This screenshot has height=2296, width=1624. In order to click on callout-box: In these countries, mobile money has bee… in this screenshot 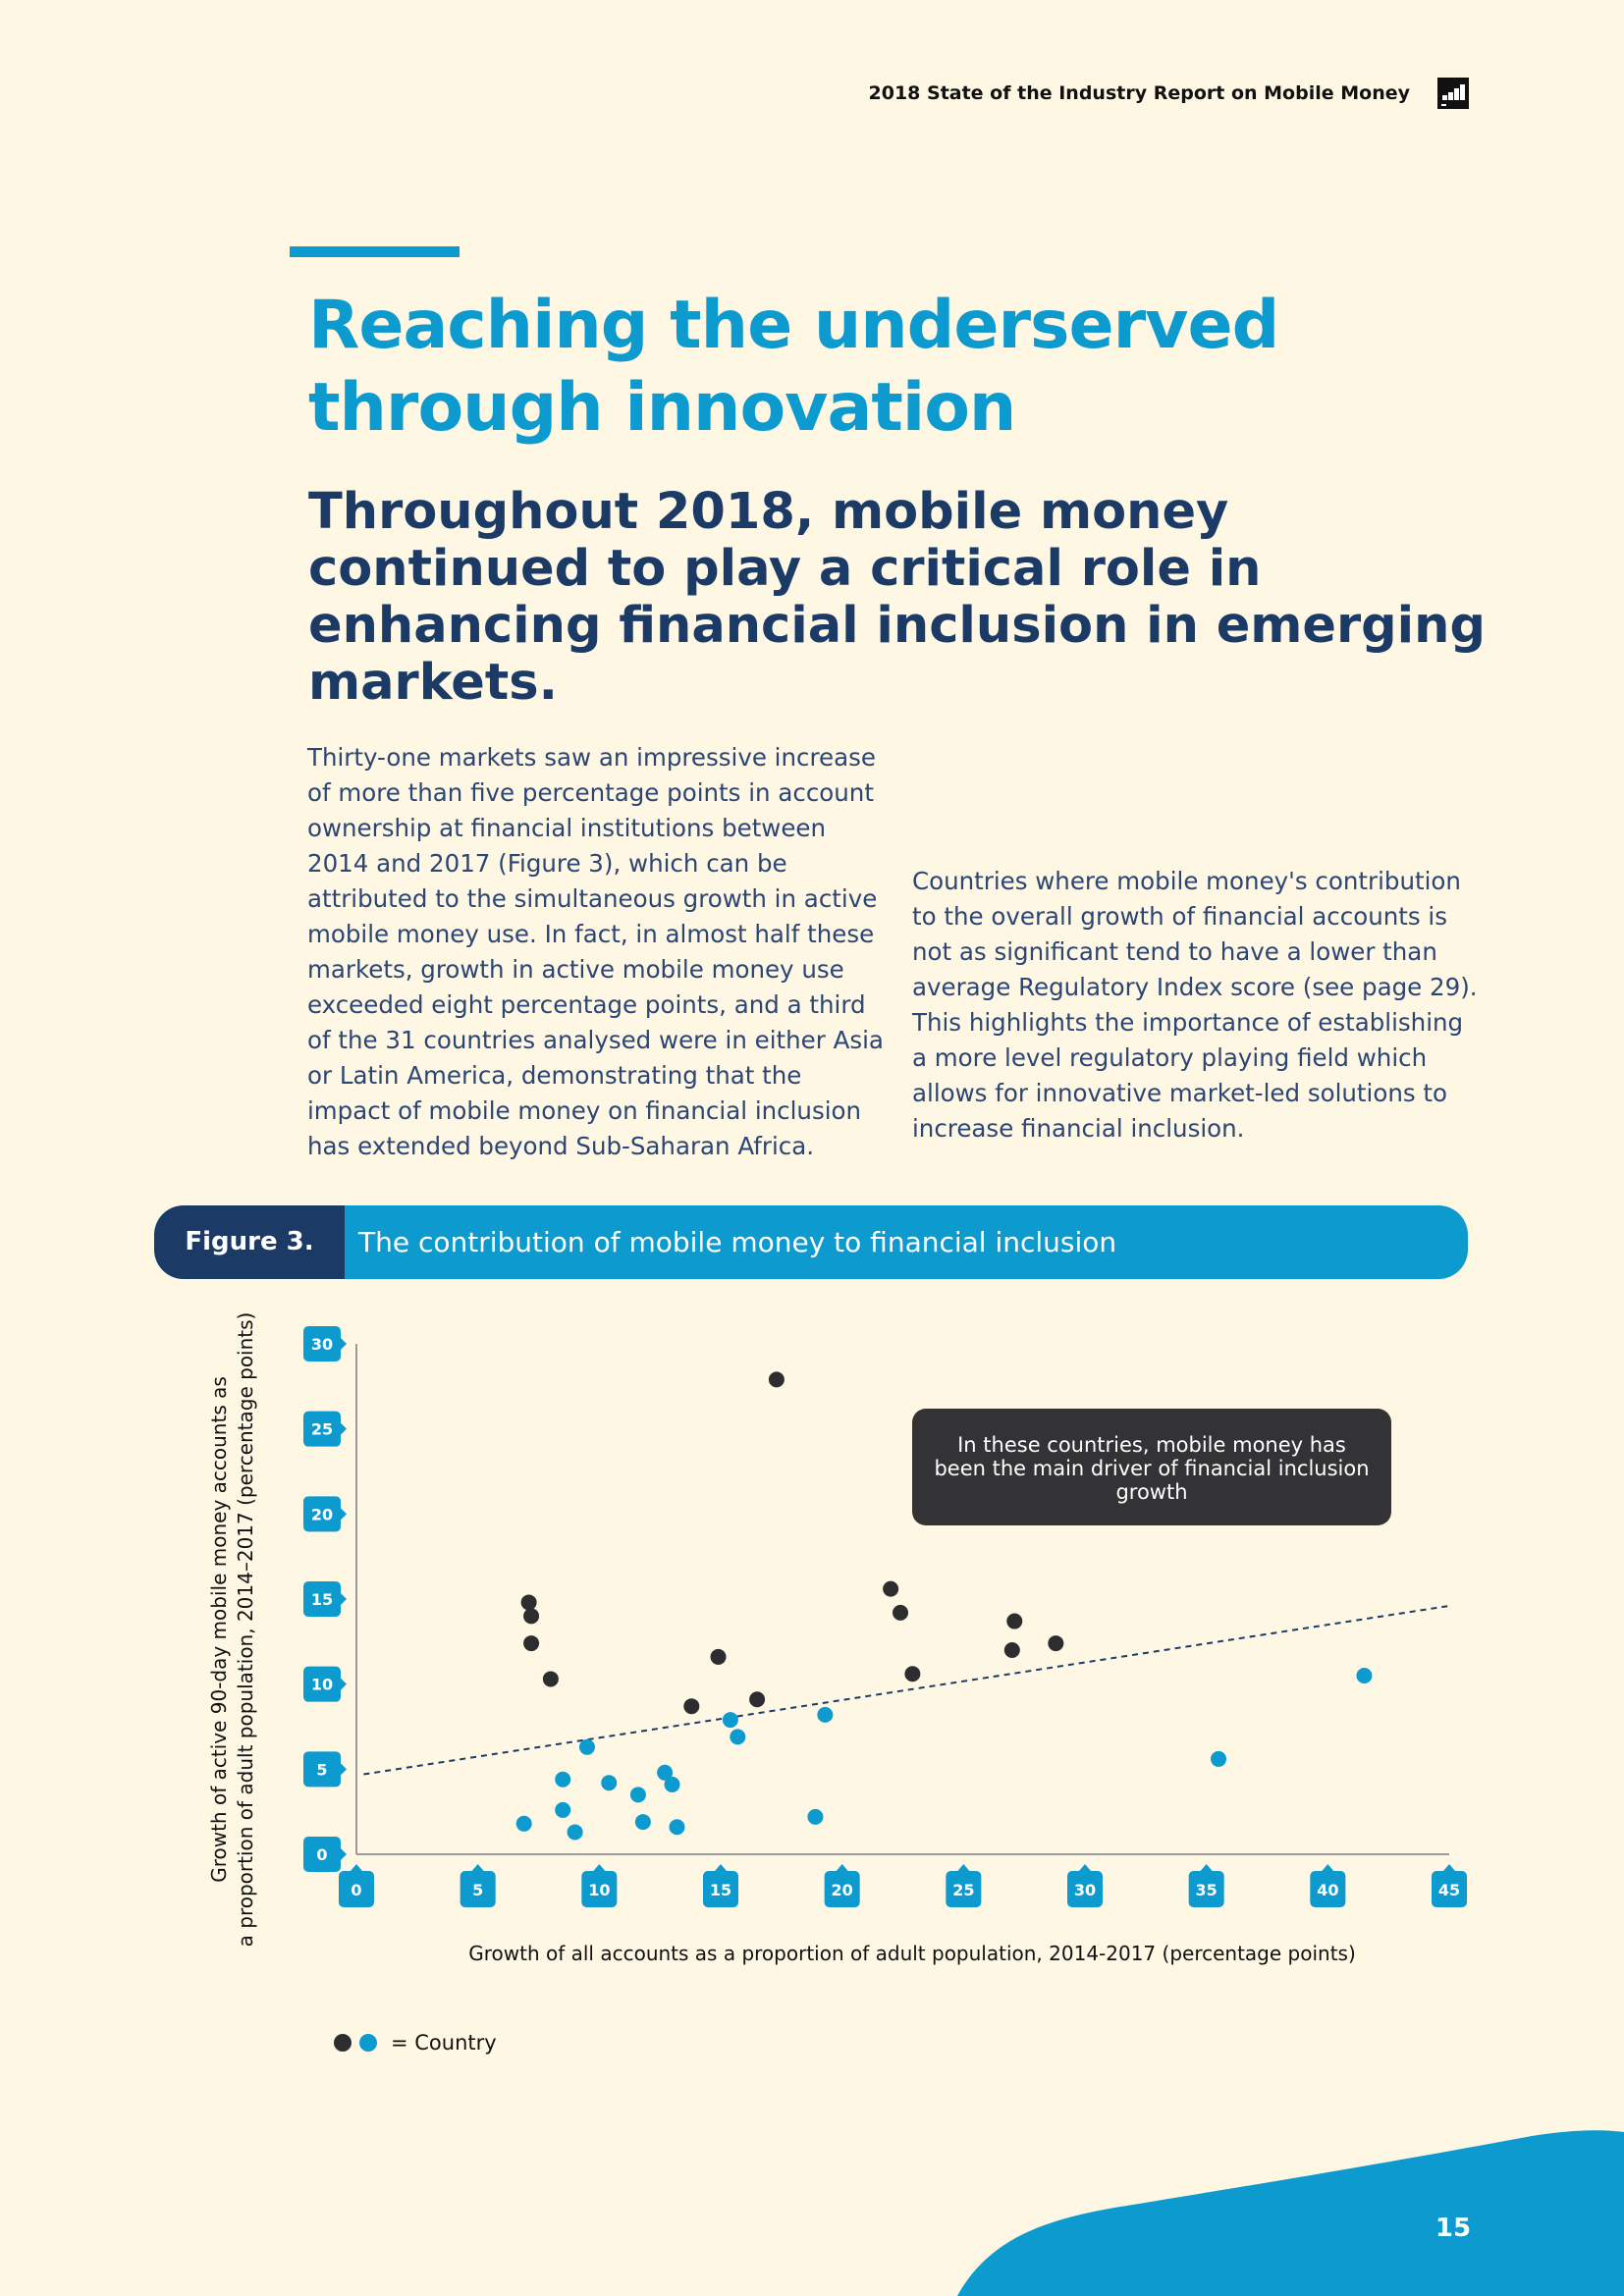, I will do `click(1151, 1467)`.